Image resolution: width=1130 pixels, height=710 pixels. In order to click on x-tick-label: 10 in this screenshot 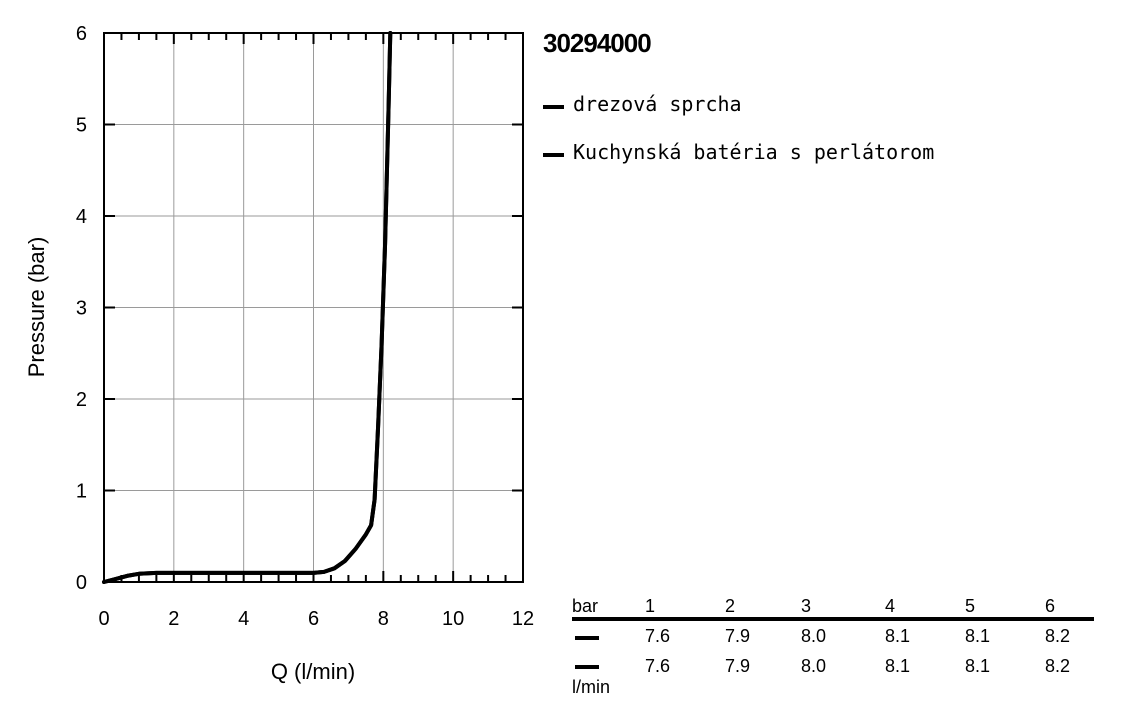, I will do `click(453, 619)`.